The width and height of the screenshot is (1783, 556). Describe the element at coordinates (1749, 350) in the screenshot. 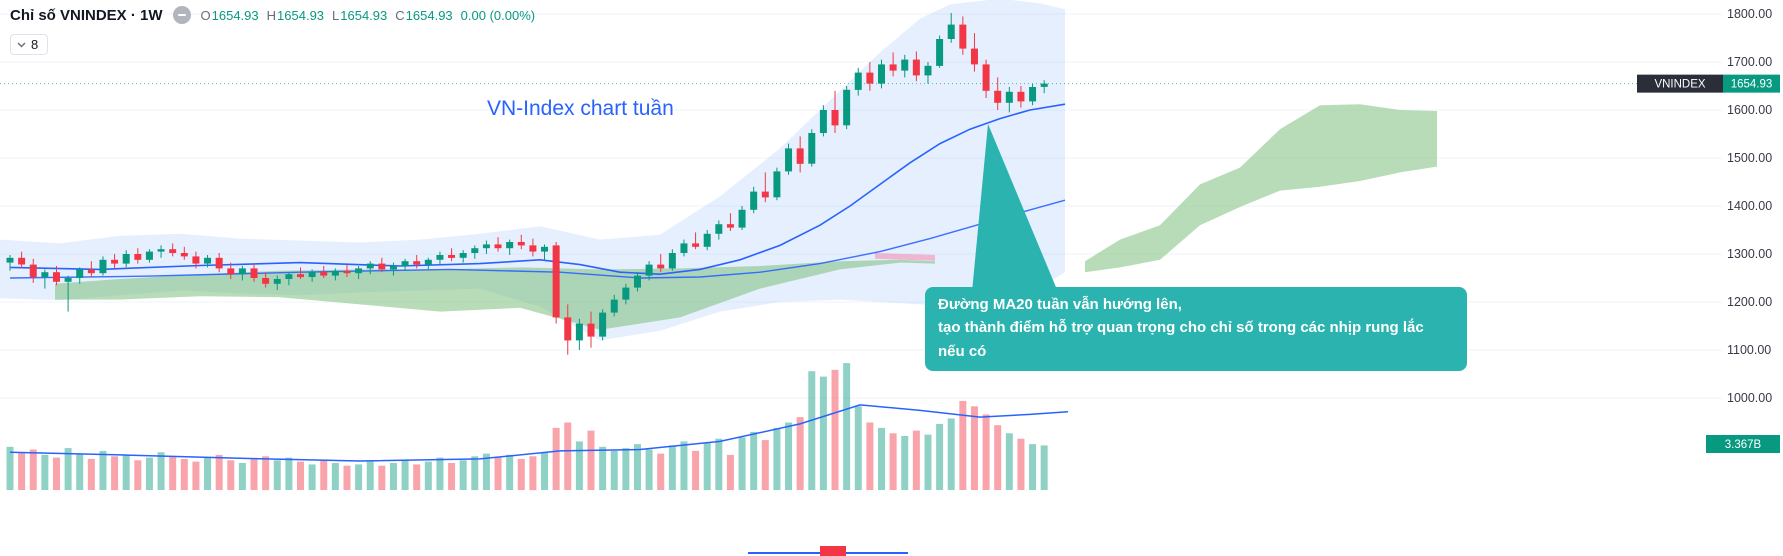

I see `svg-text: 1100.00` at that location.